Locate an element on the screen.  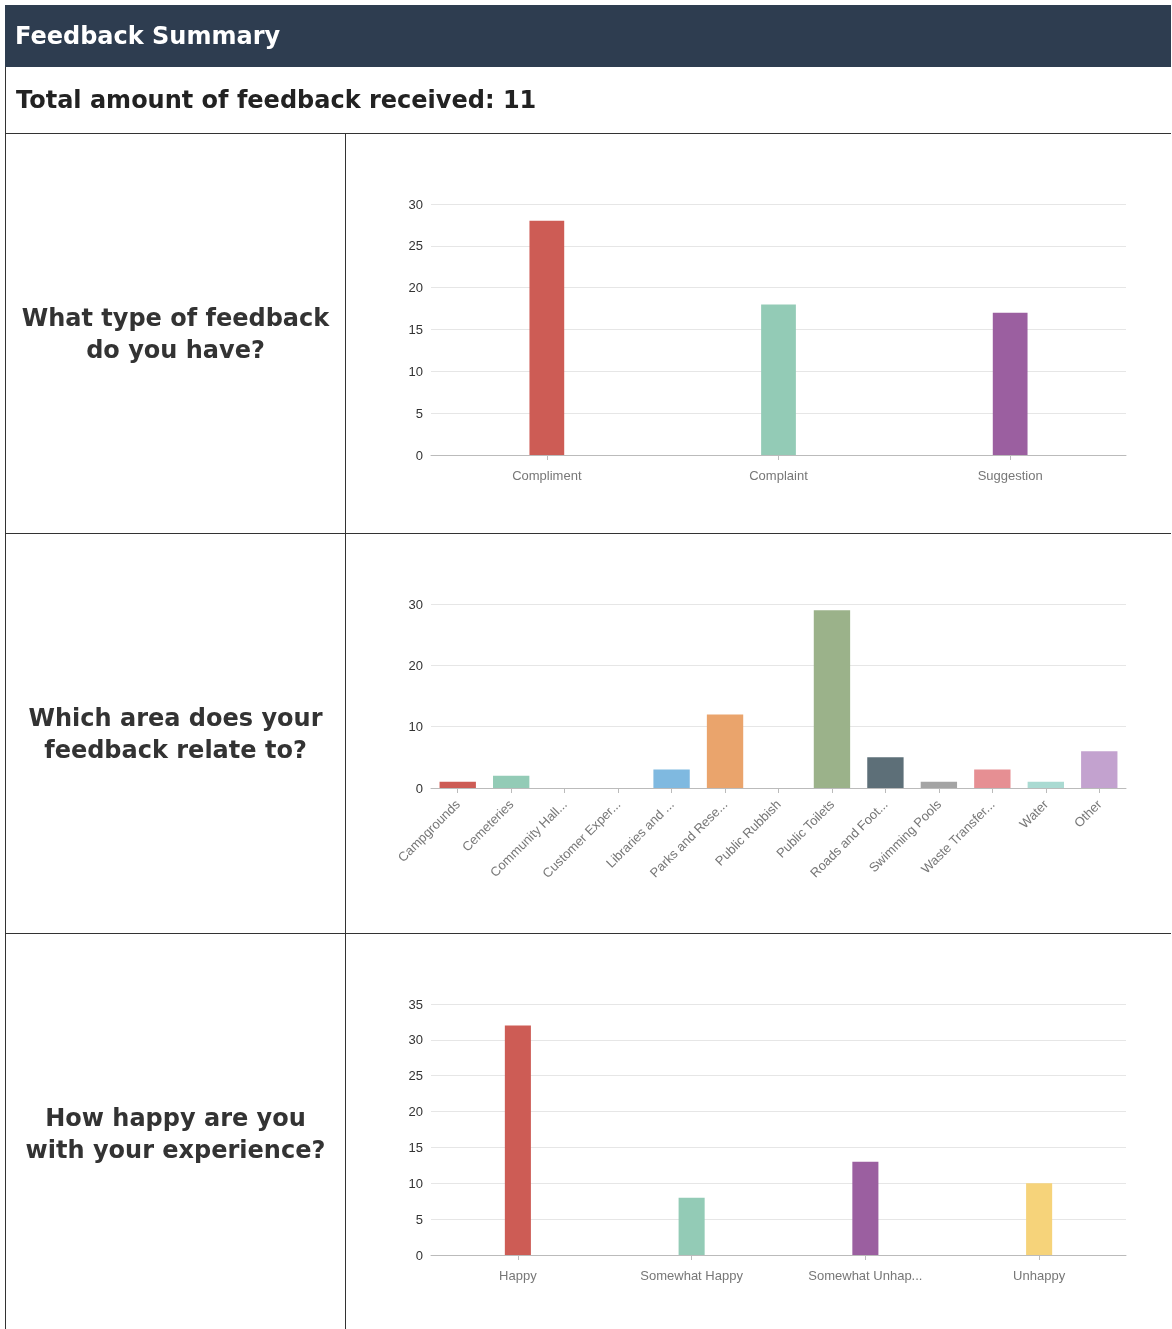
x-tick-label: Suggestion is located at coordinates (1010, 475).